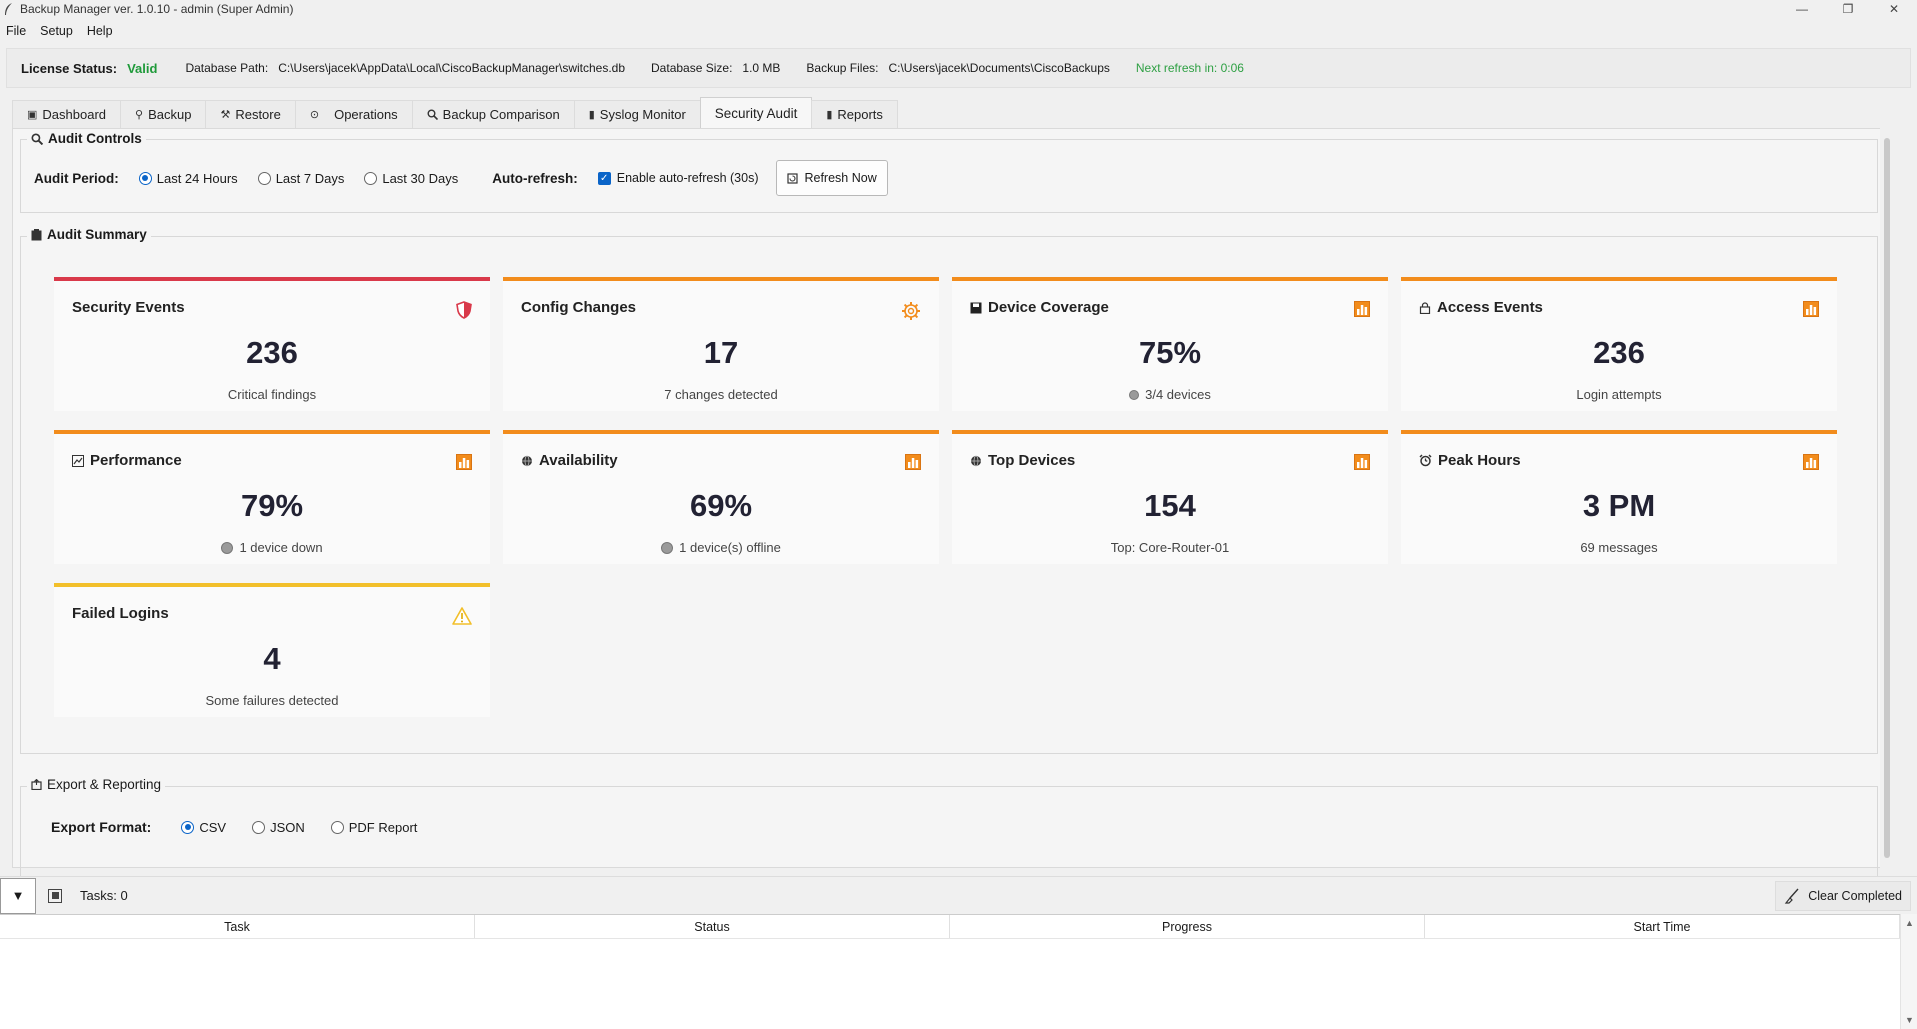 The width and height of the screenshot is (1917, 1029). Describe the element at coordinates (278, 827) in the screenshot. I see `export-json-radio: JSON` at that location.